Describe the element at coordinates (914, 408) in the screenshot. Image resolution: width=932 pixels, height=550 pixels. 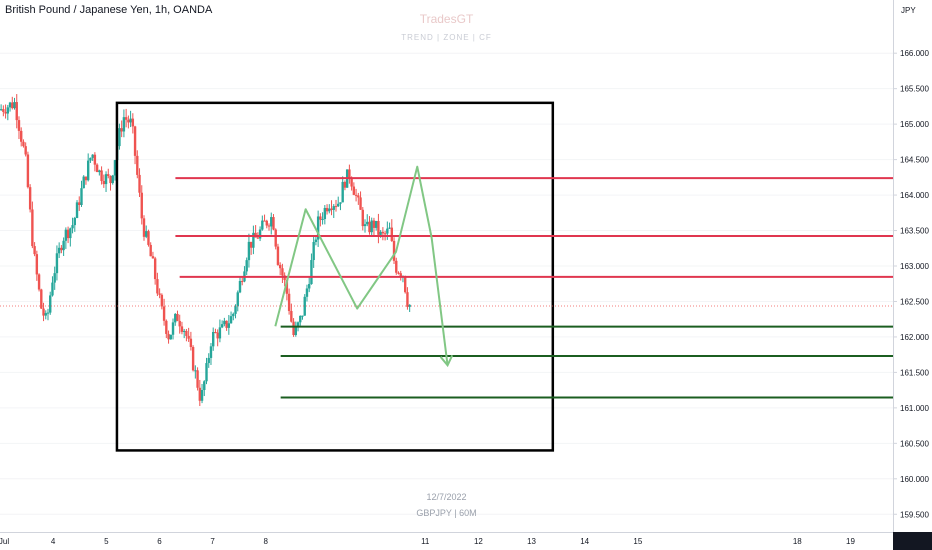
I see `price-tick-label: 161.000` at that location.